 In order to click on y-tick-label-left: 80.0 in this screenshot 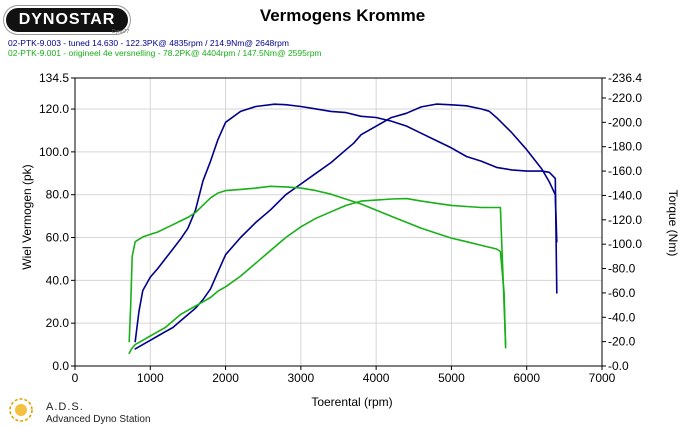, I will do `click(58, 195)`.